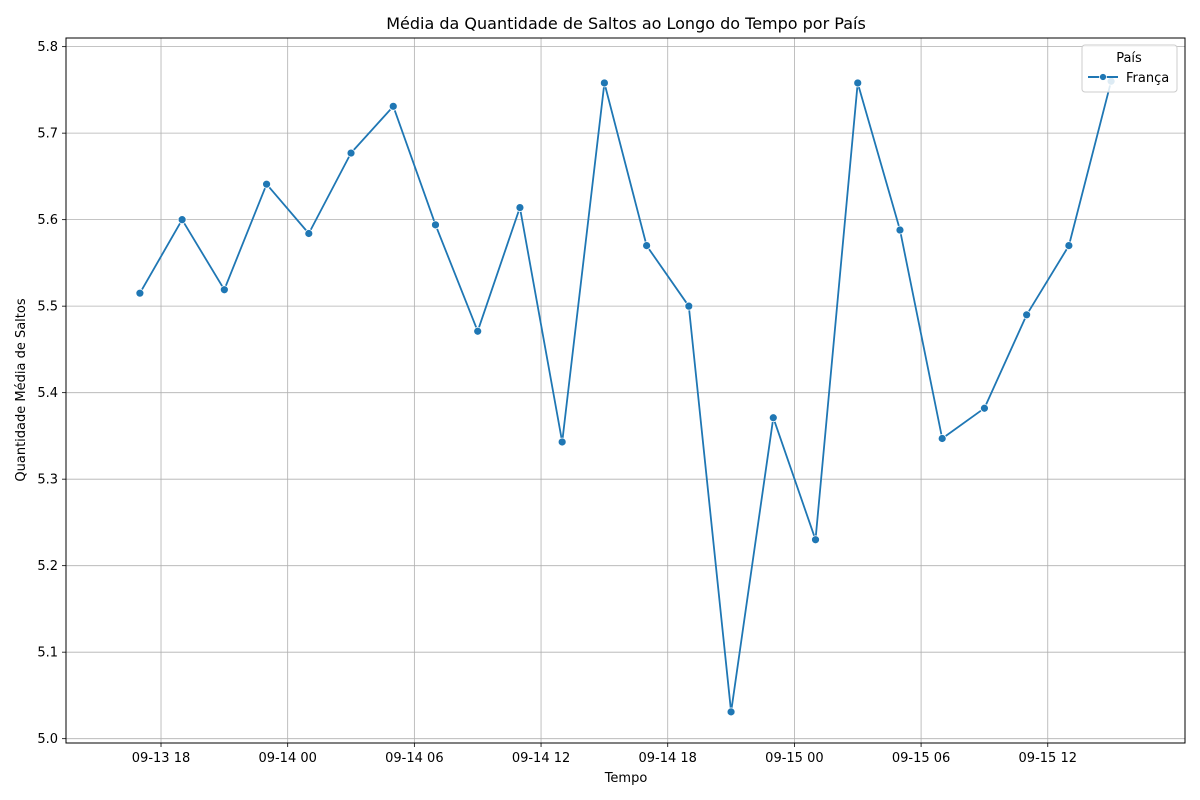  Describe the element at coordinates (1103, 77) in the screenshot. I see `legend-marker-swatch` at that location.